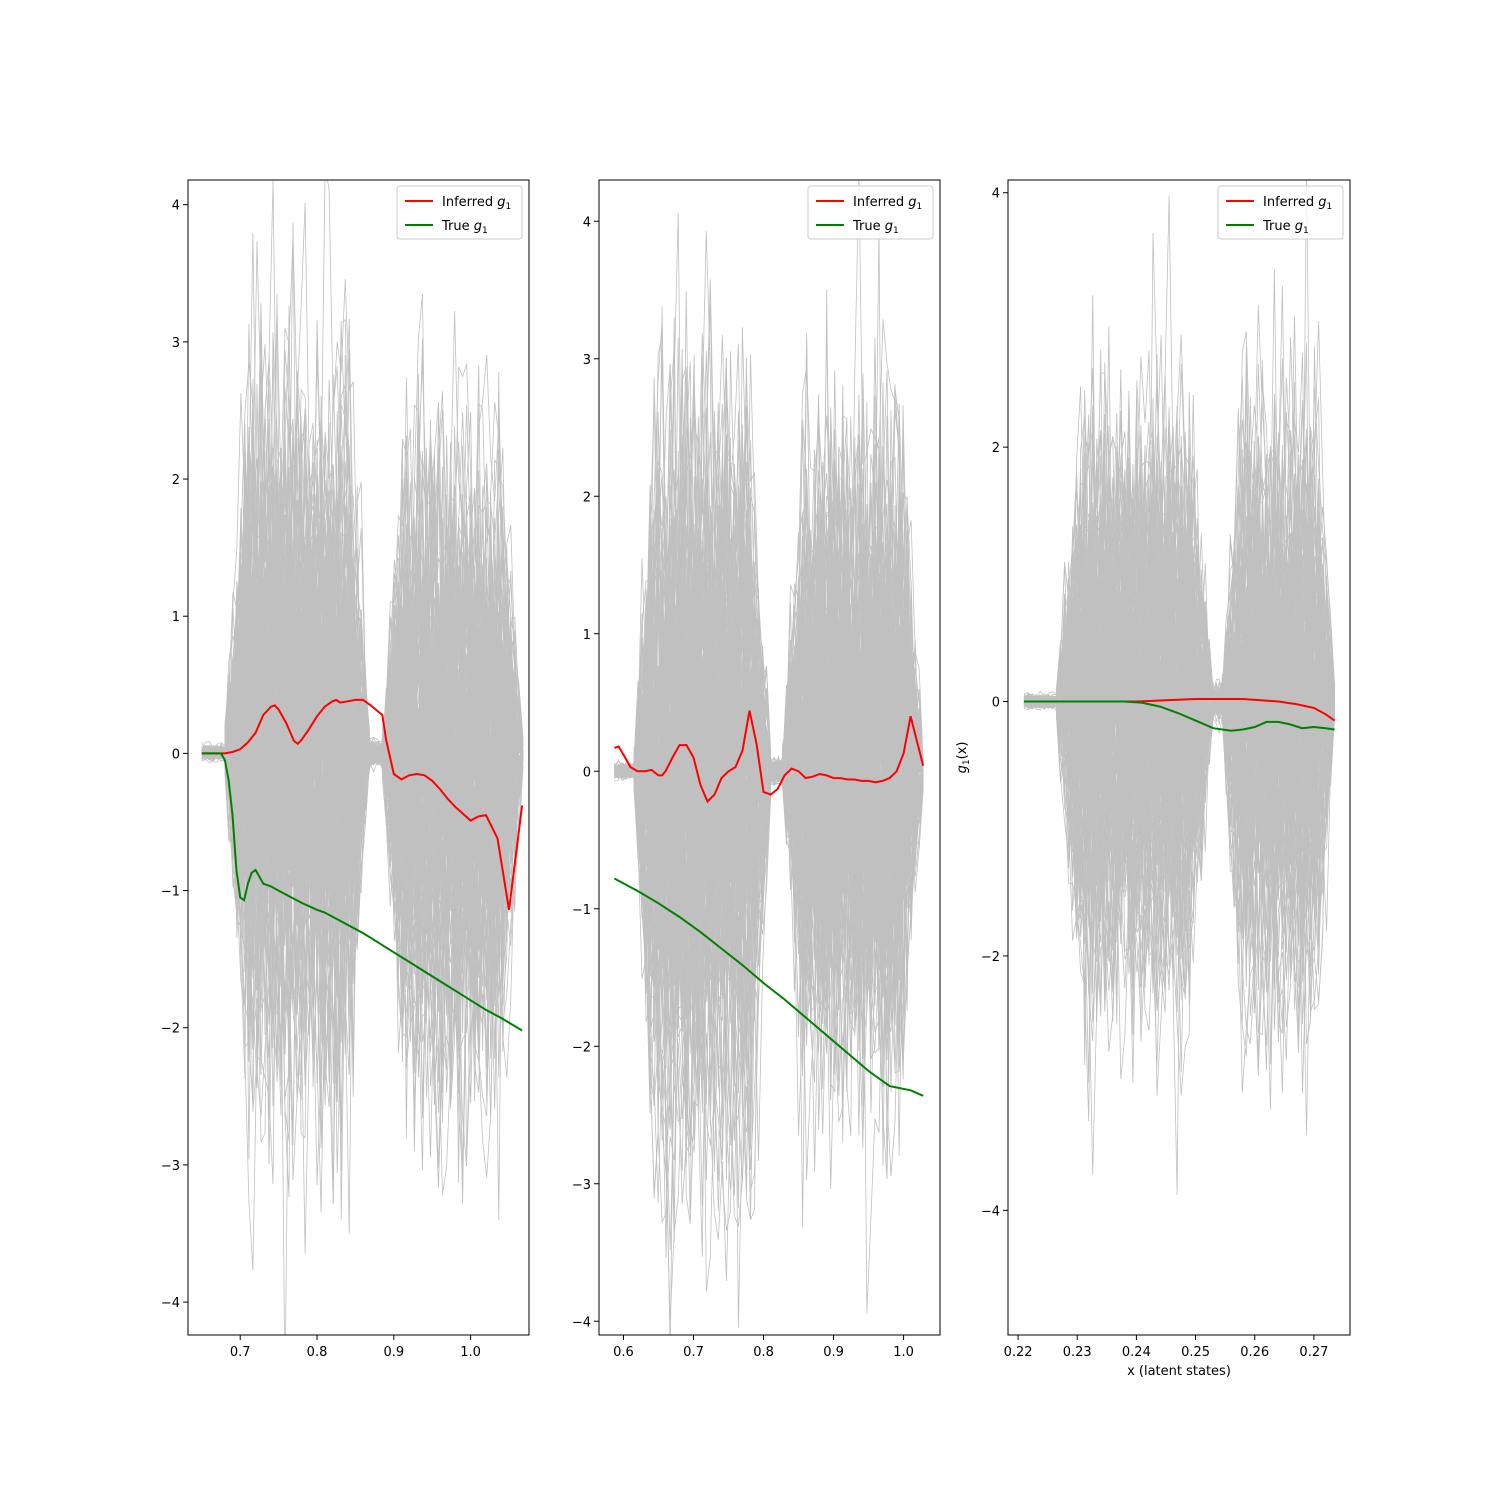 Image resolution: width=1500 pixels, height=1500 pixels. I want to click on x-tick-label: 0.6, so click(623, 1352).